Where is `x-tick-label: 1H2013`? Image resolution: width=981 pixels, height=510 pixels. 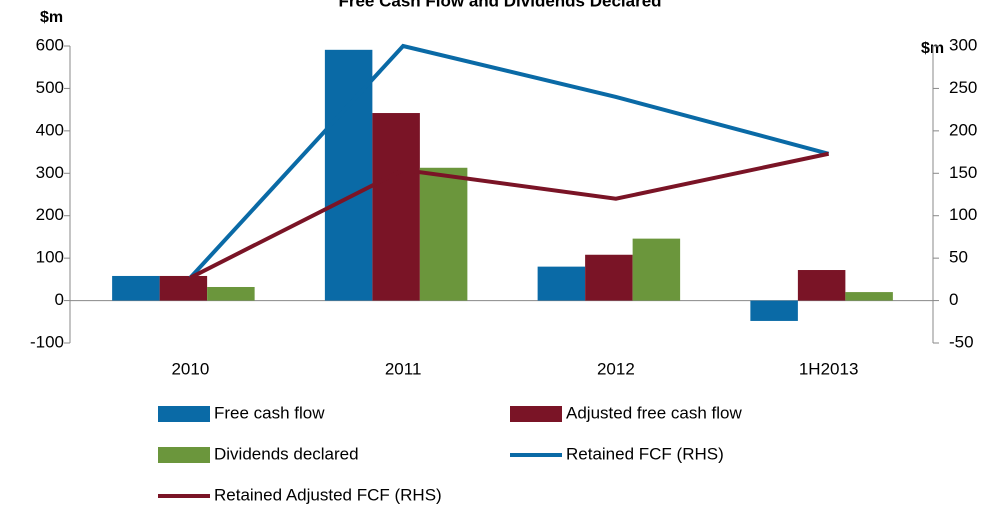
x-tick-label: 1H2013 is located at coordinates (829, 368).